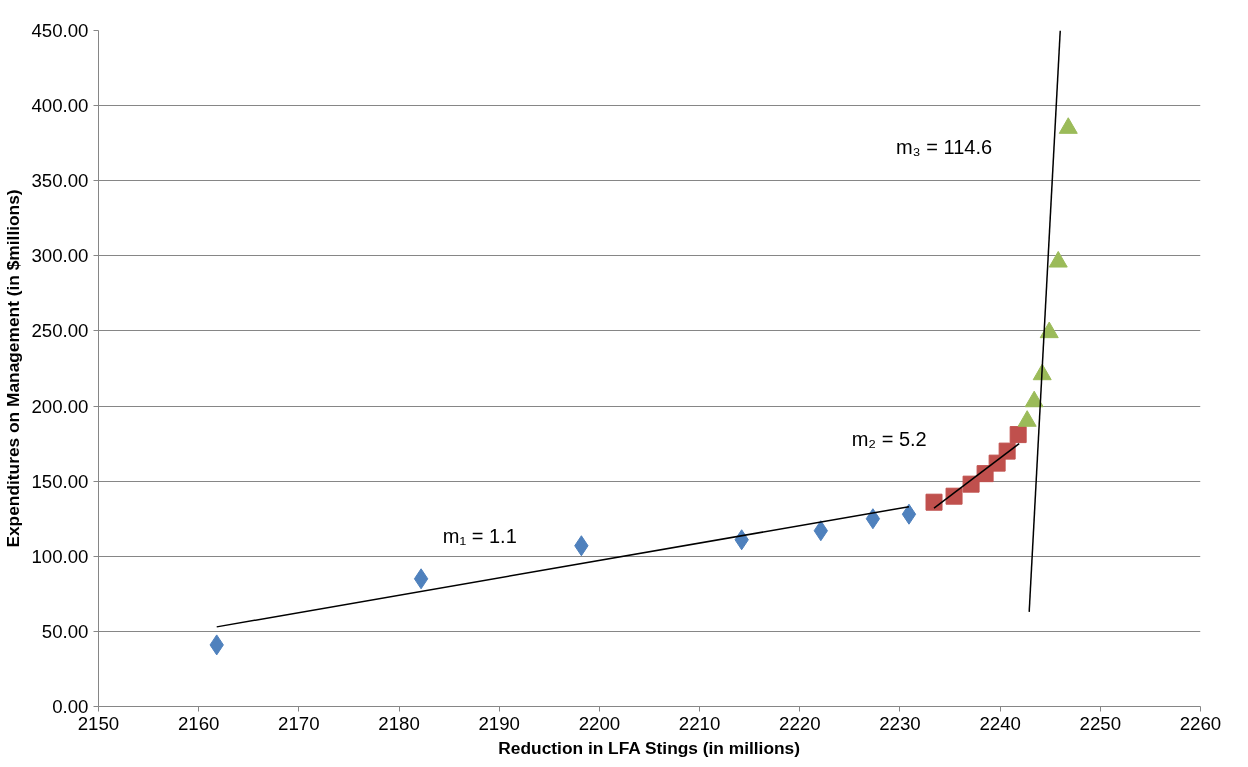  What do you see at coordinates (60, 30) in the screenshot?
I see `y-tick-label: 450.00` at bounding box center [60, 30].